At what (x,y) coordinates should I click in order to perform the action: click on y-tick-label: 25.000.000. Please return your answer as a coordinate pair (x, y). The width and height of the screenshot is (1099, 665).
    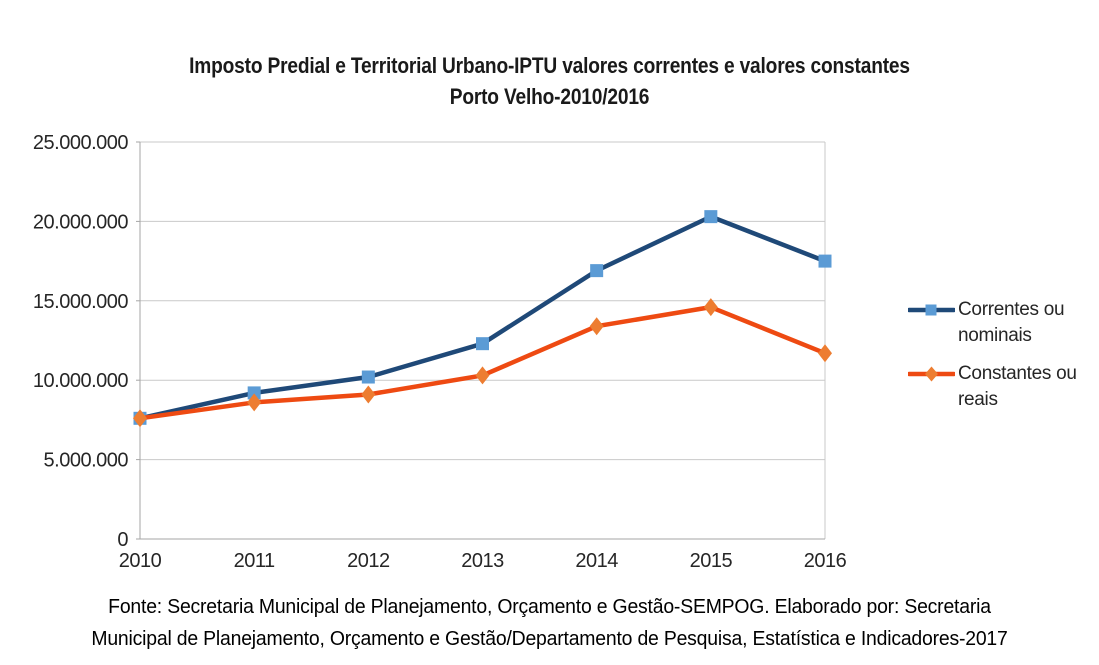
    Looking at the image, I should click on (80, 143).